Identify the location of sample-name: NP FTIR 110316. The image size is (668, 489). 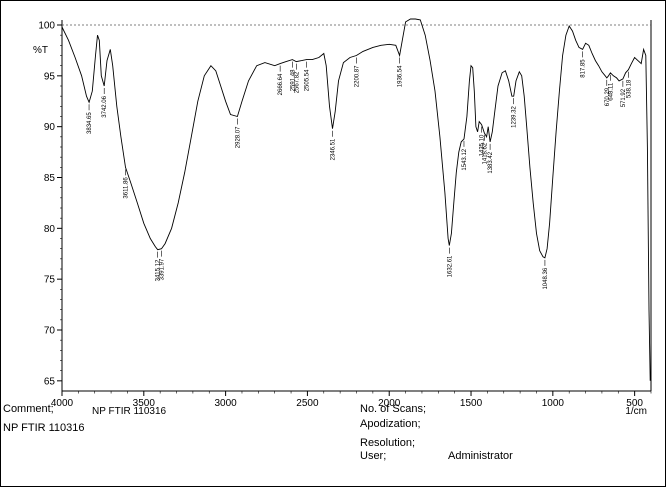
(129, 411).